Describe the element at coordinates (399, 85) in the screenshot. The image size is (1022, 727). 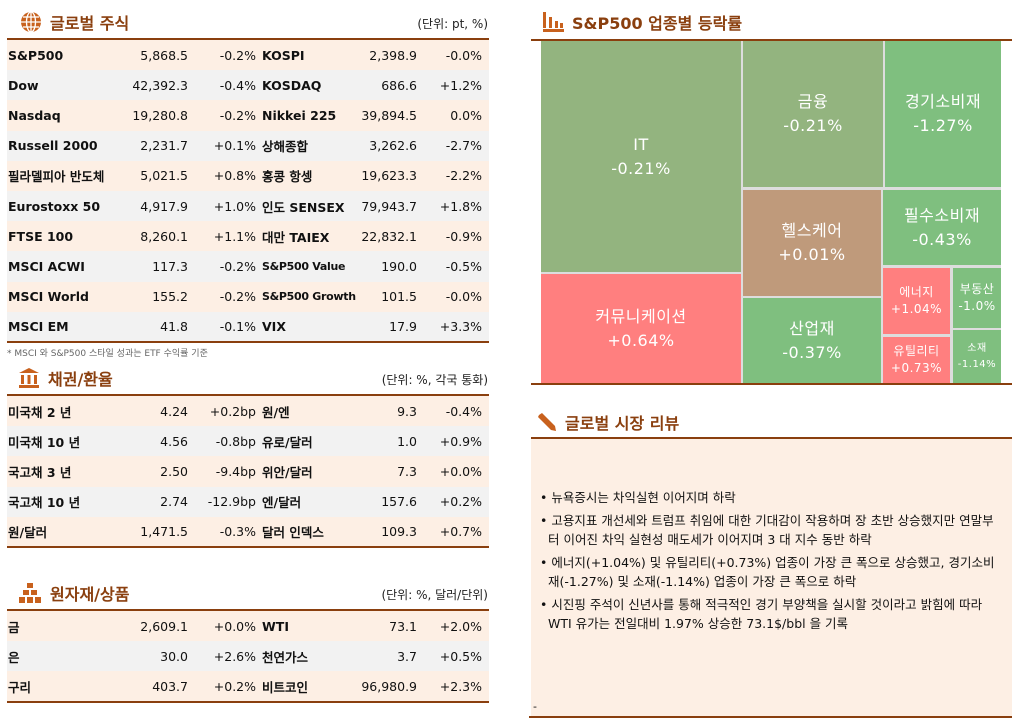
I see `row-value-2: 686.6` at that location.